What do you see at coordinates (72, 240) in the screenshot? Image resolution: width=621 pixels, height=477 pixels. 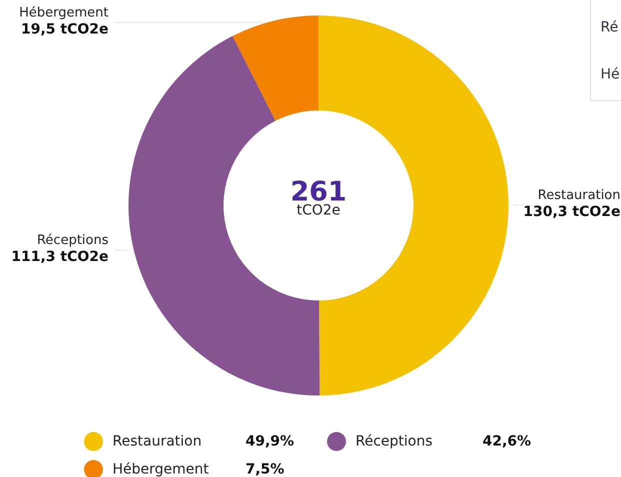 I see `slice-label: Réceptions` at bounding box center [72, 240].